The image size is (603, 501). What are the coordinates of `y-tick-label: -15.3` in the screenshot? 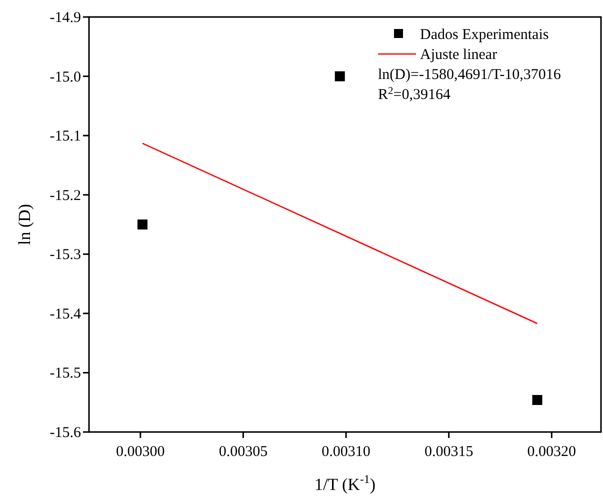 It's located at (65, 255).